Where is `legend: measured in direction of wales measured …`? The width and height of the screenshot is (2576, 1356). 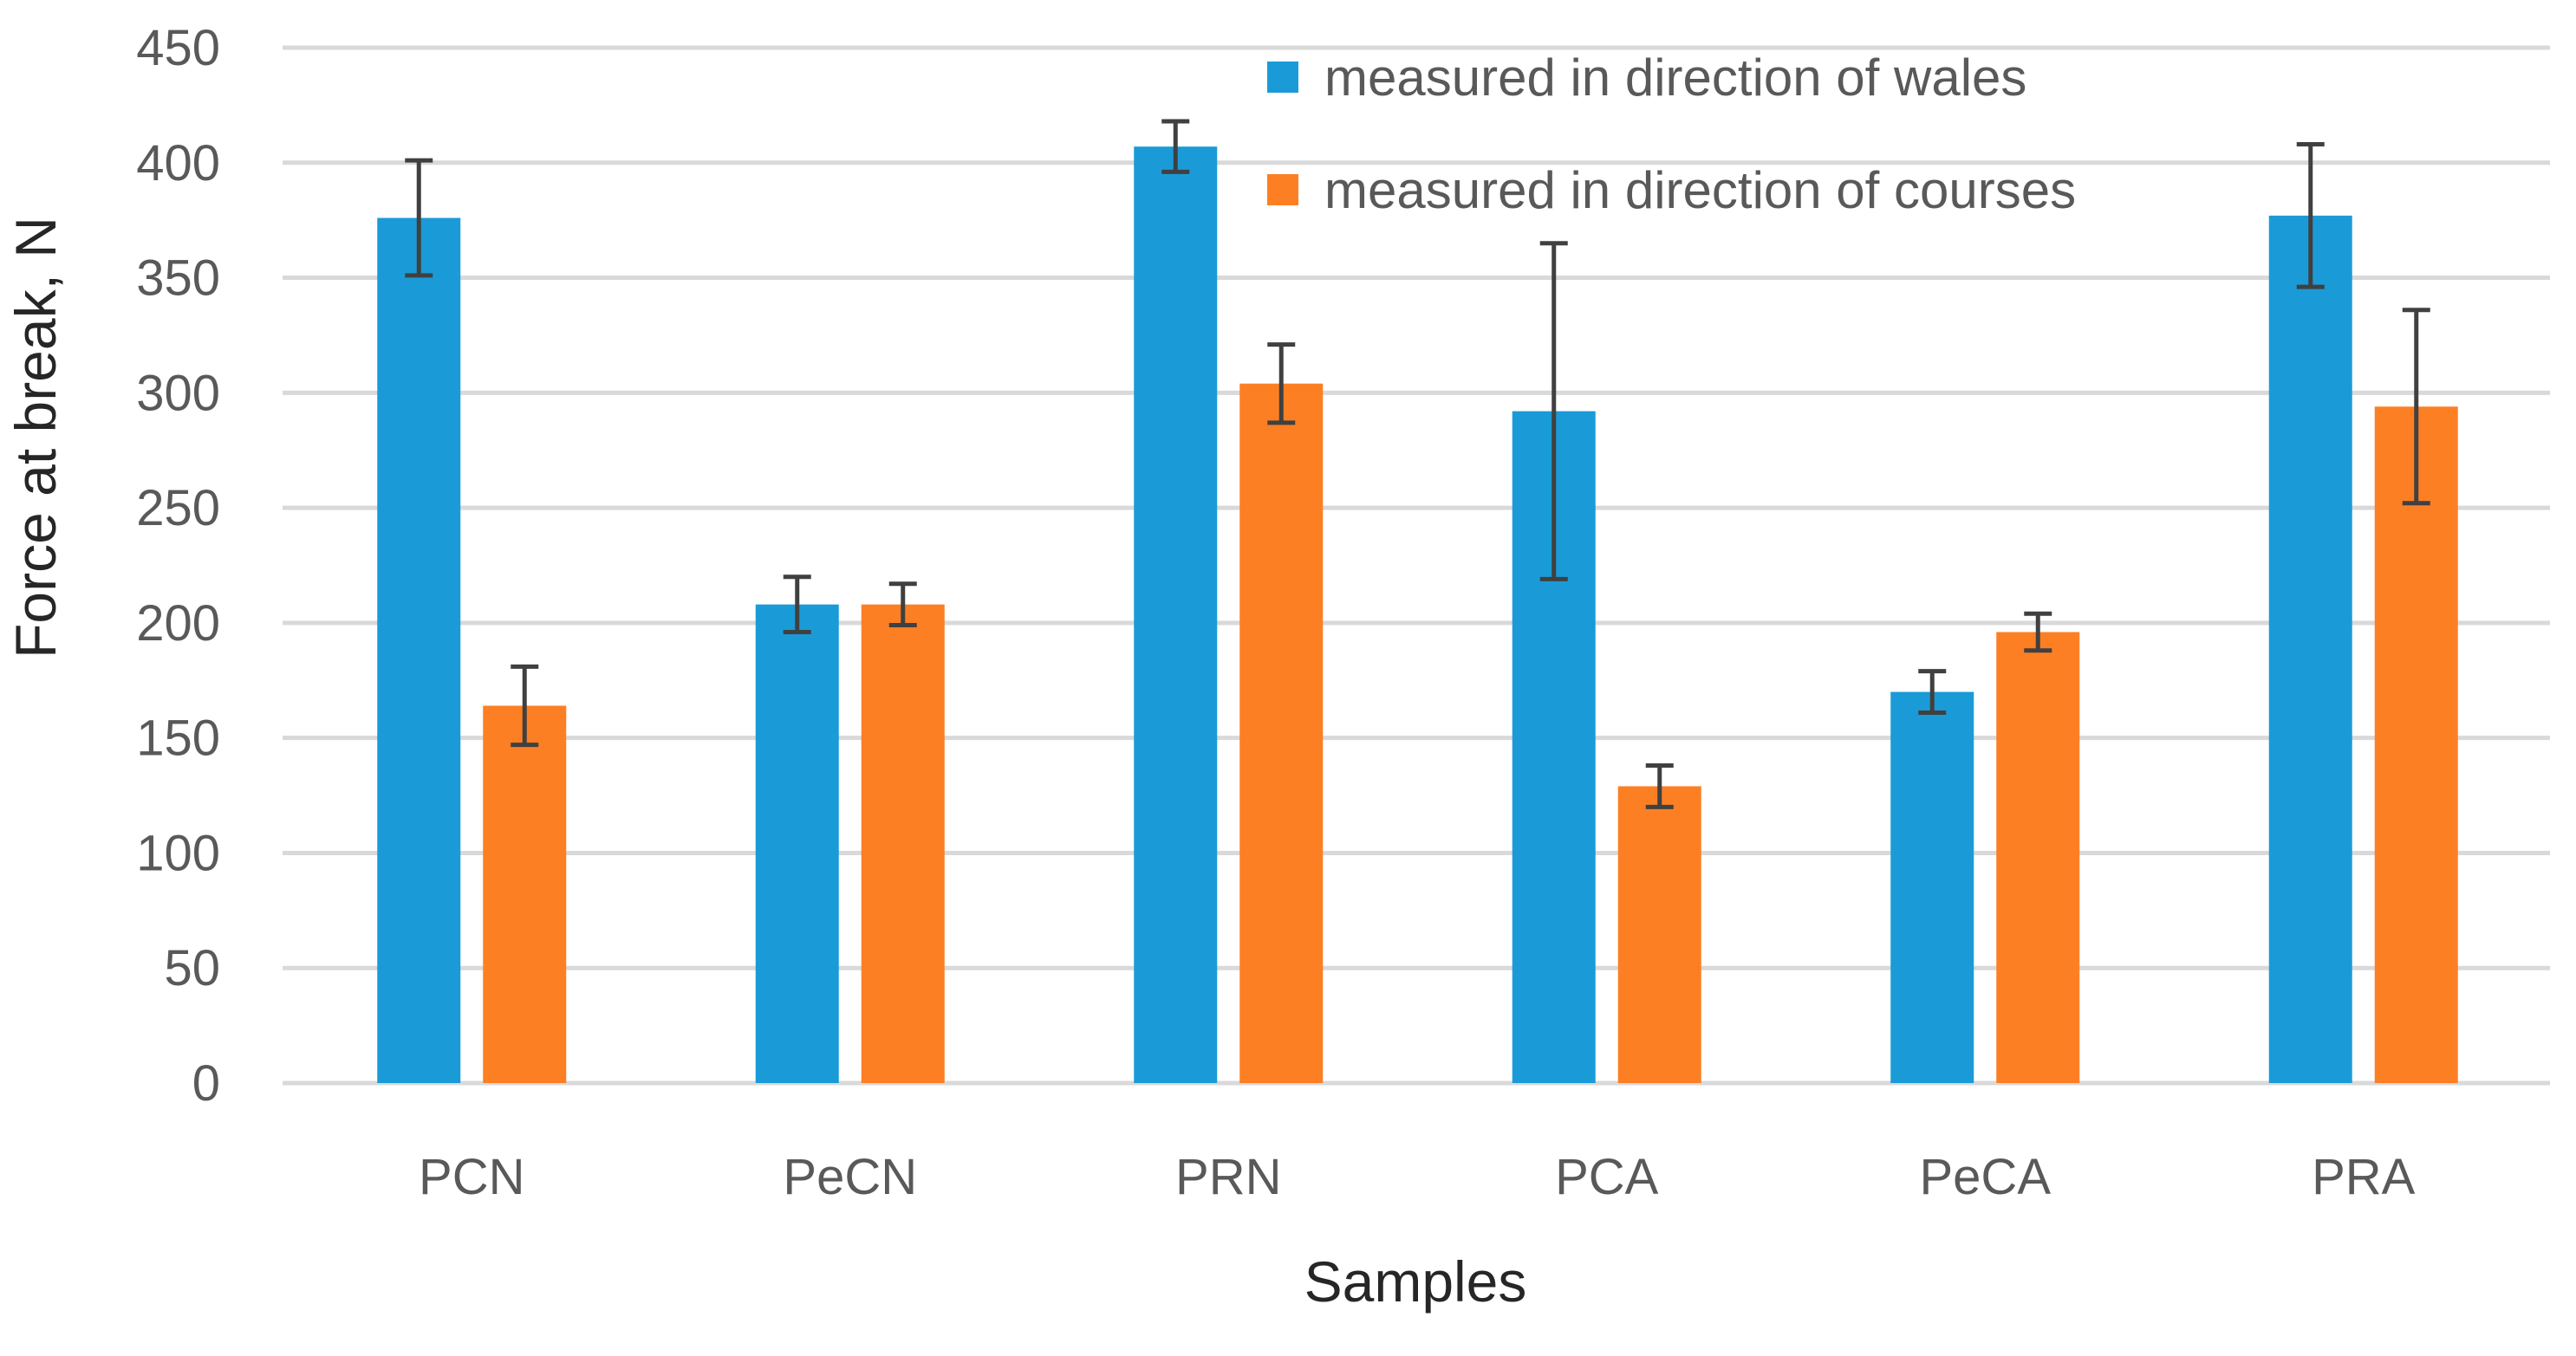 legend: measured in direction of wales measured … is located at coordinates (1671, 134).